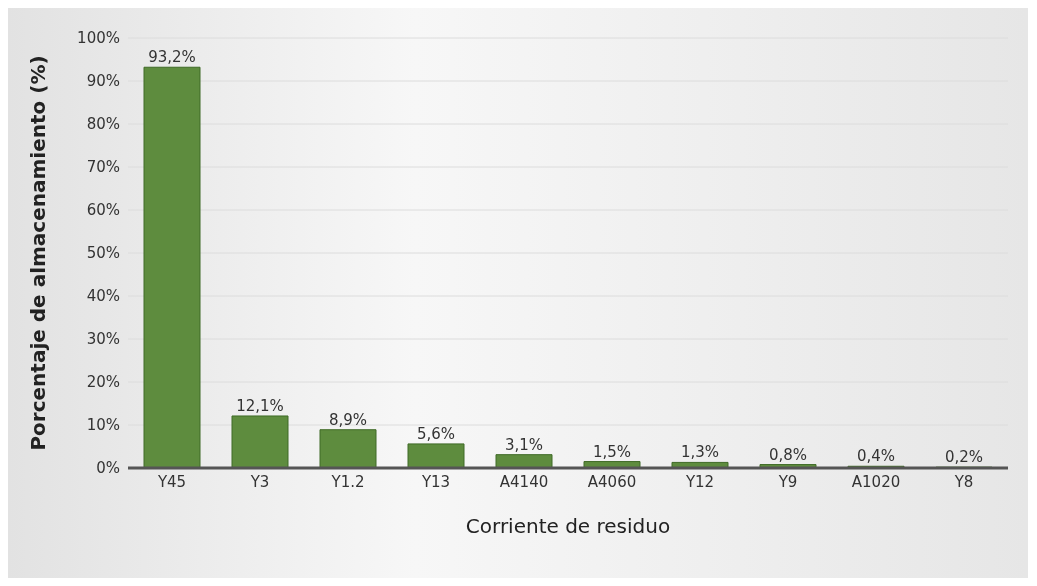  What do you see at coordinates (964, 457) in the screenshot?
I see `data-label: 0,2%` at bounding box center [964, 457].